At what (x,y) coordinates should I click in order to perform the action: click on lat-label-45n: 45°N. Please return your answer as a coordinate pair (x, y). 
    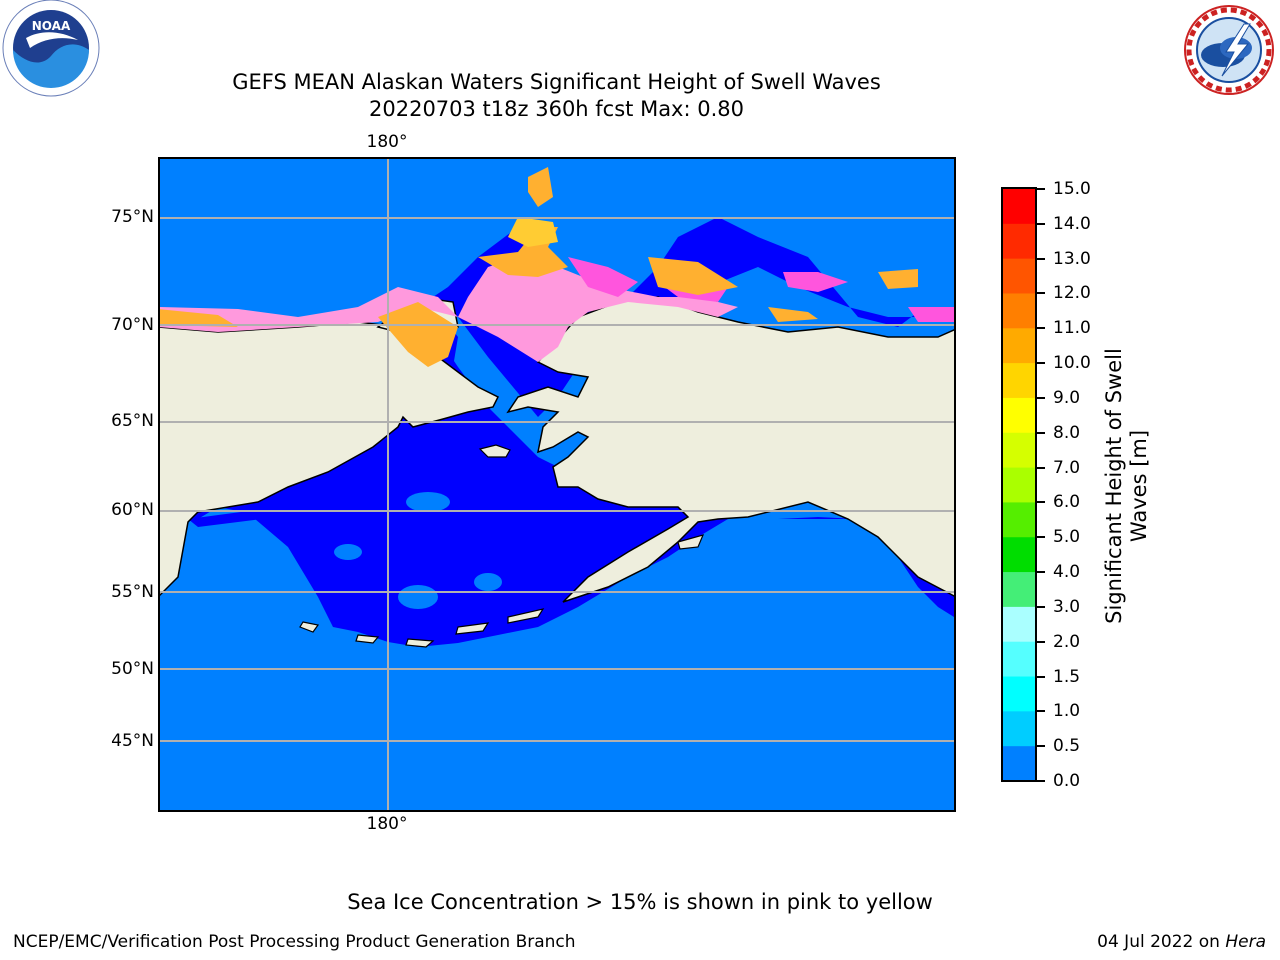
    Looking at the image, I should click on (132, 741).